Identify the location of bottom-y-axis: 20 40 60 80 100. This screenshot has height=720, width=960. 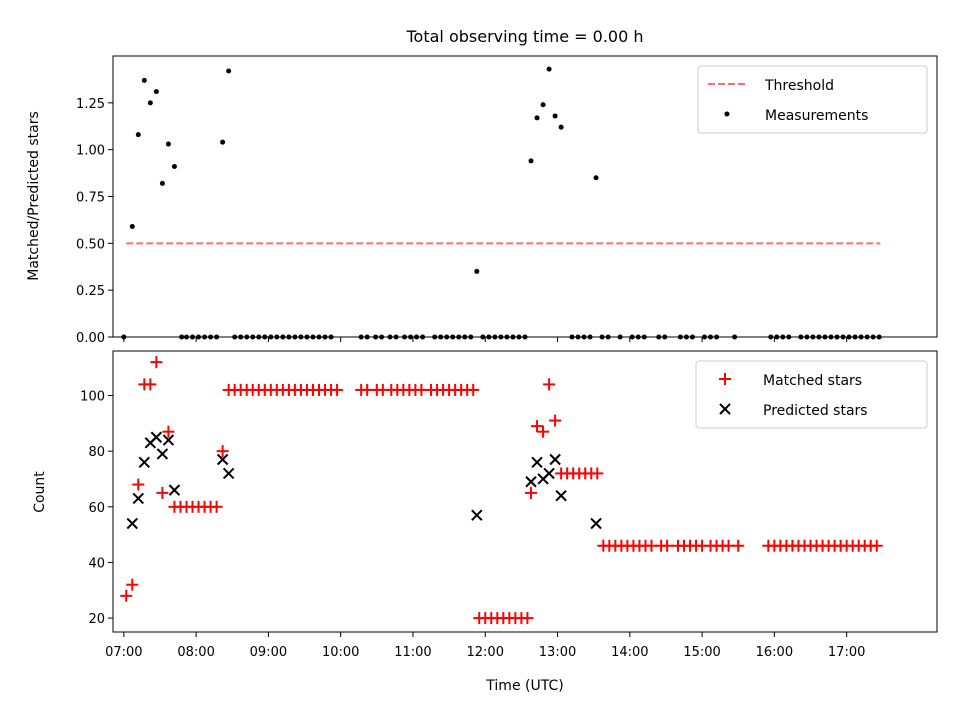
(96, 508).